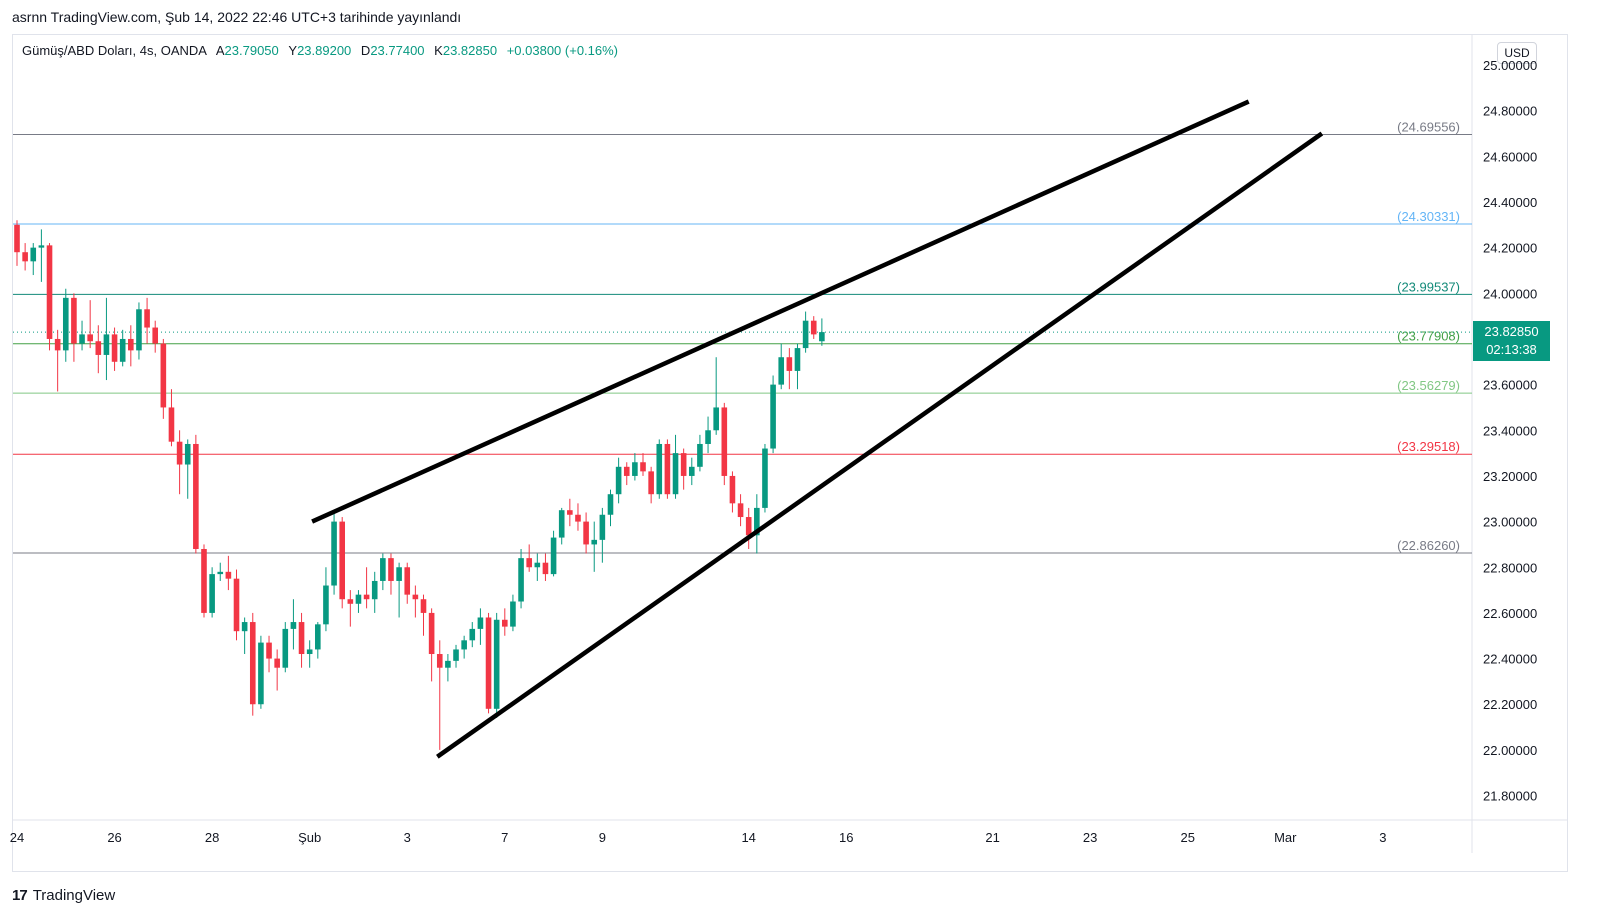 The width and height of the screenshot is (1600, 914). Describe the element at coordinates (602, 837) in the screenshot. I see `x-tick-label: 9` at that location.